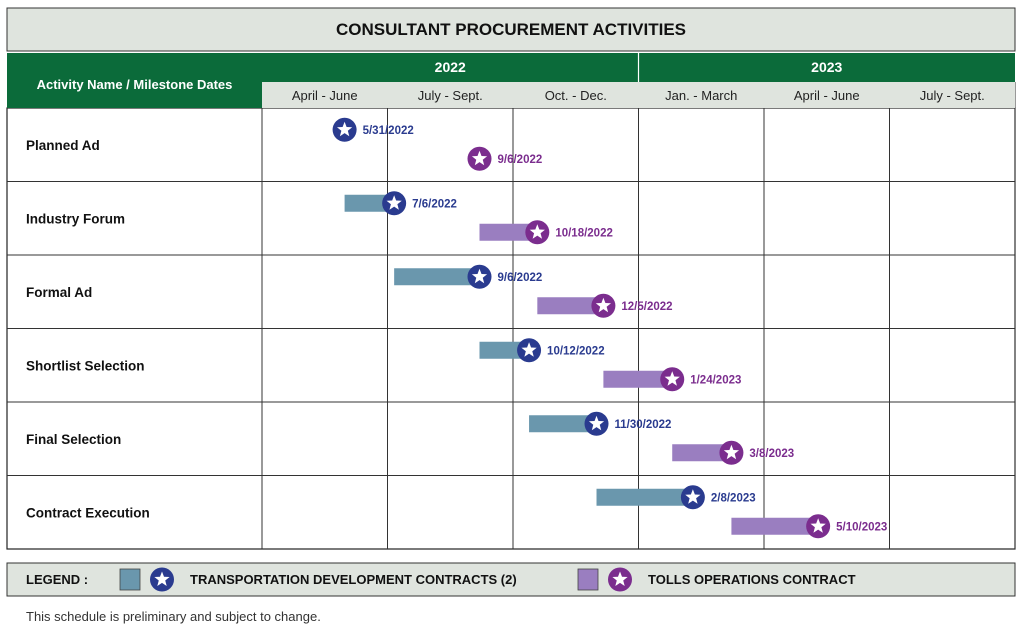  What do you see at coordinates (701, 95) in the screenshot?
I see `quarter-label: Jan. - March` at bounding box center [701, 95].